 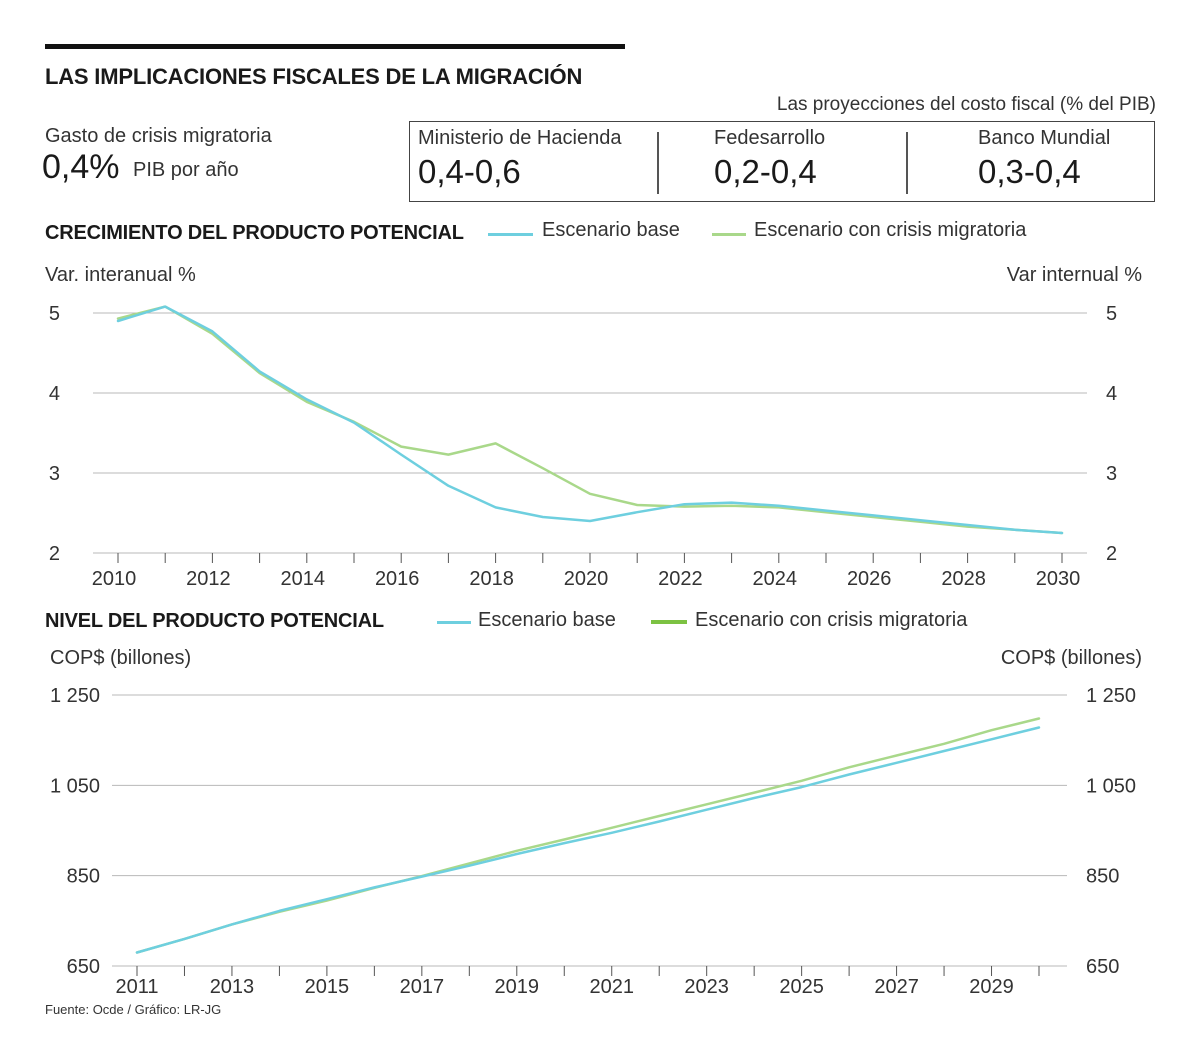 What do you see at coordinates (335, 46) in the screenshot?
I see `title-rule` at bounding box center [335, 46].